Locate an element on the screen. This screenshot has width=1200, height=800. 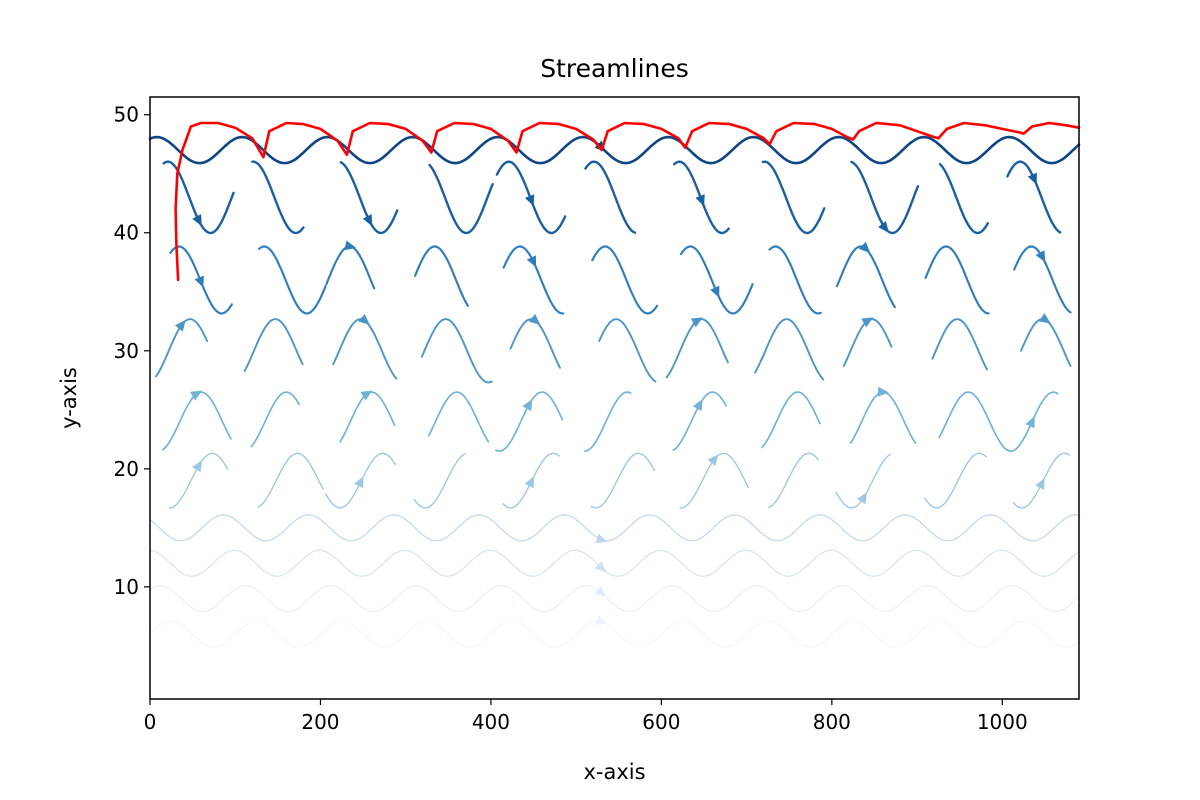
arrowhead-b5-s0 is located at coordinates (196, 395).